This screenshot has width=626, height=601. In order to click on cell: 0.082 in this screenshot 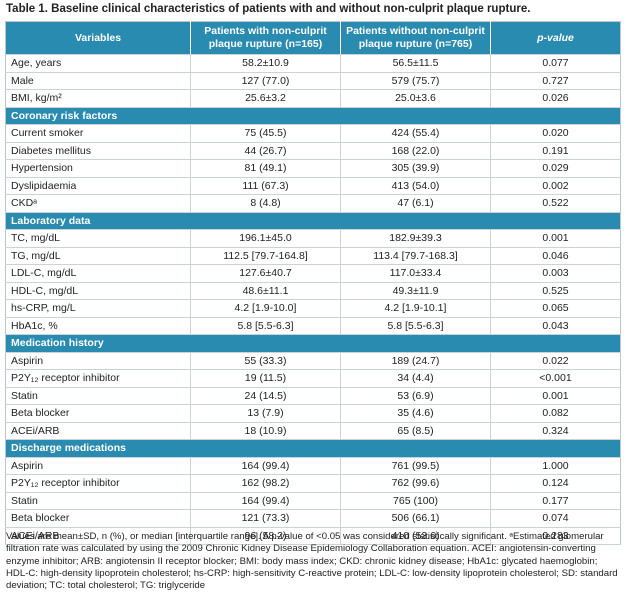, I will do `click(555, 413)`.